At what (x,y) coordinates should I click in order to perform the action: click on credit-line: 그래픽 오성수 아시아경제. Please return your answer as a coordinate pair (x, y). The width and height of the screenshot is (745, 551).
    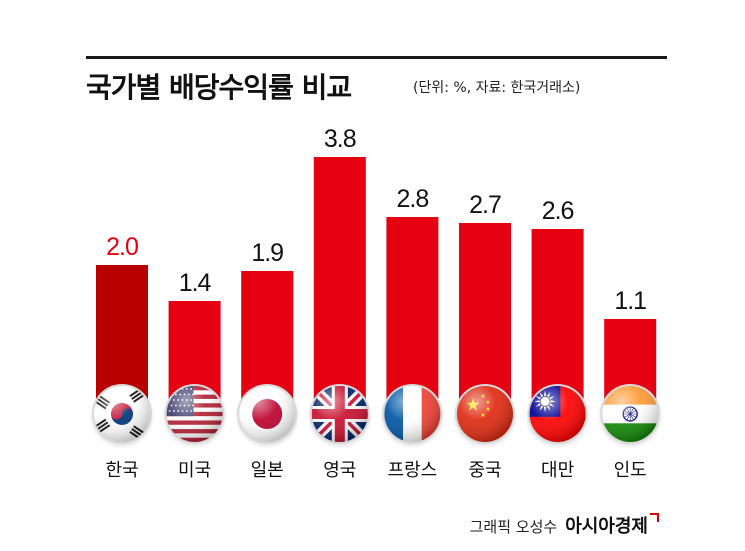
    Looking at the image, I should click on (564, 525).